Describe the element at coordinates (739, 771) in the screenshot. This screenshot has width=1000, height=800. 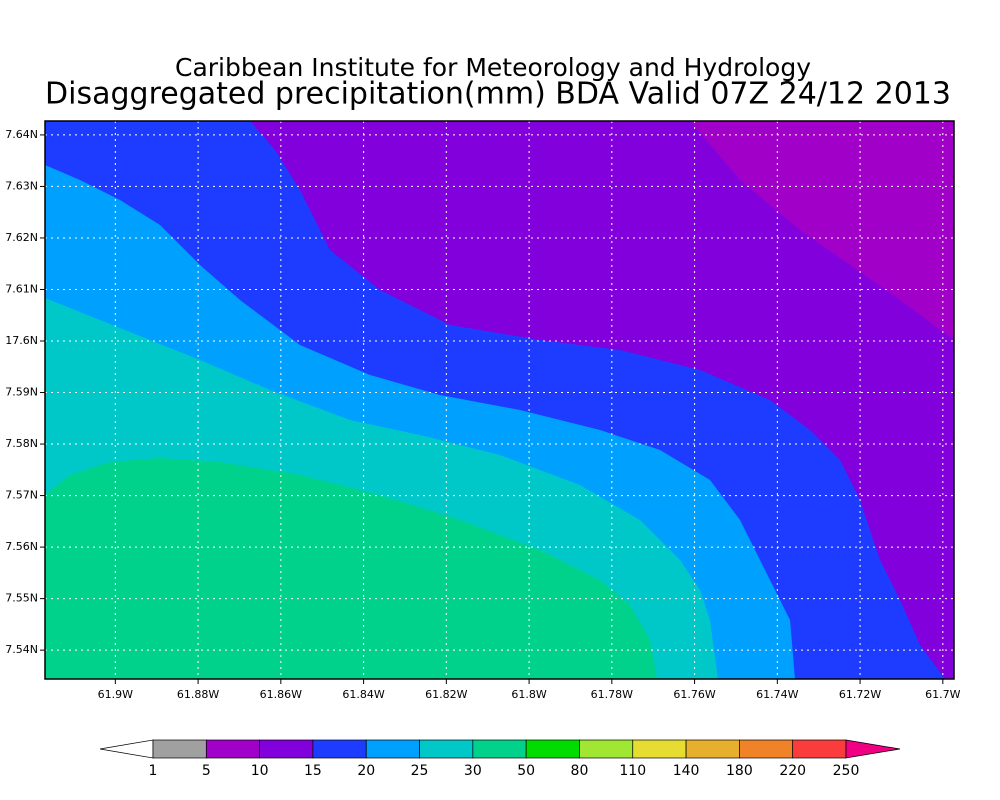
I see `colorbar-label: 180` at that location.